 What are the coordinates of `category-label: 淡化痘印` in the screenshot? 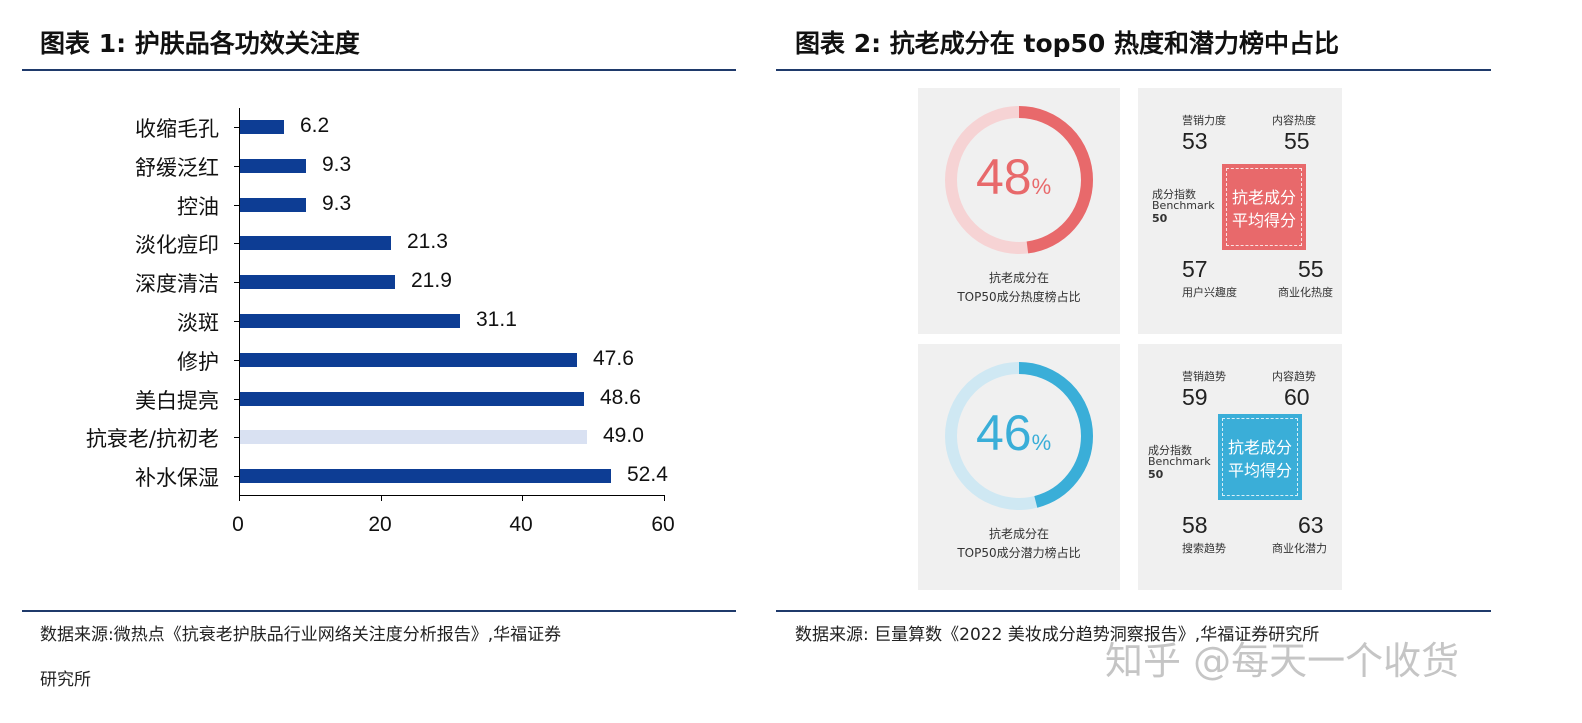 It's located at (177, 245).